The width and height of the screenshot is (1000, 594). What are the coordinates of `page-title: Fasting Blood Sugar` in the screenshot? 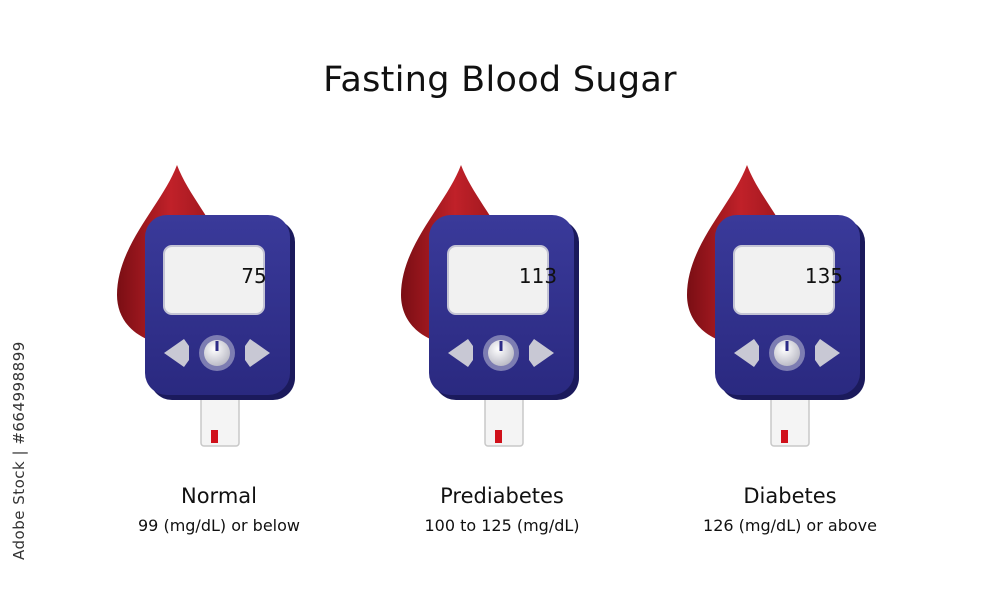 It's located at (500, 80).